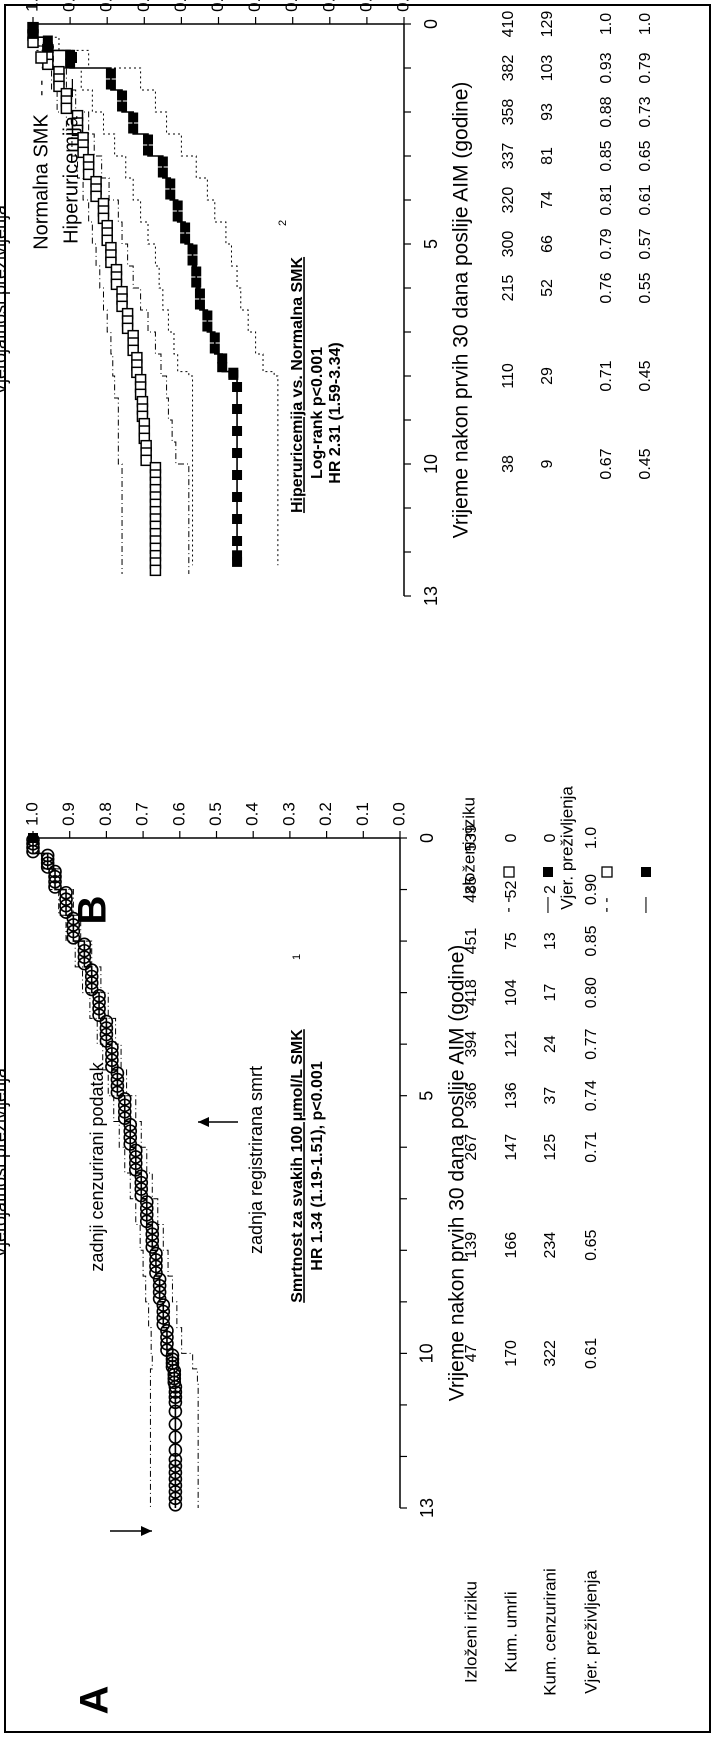 This screenshot has width=717, height=1739. Describe the element at coordinates (41, 182) in the screenshot. I see `legend-label-normalna: Normalna SMK` at that location.